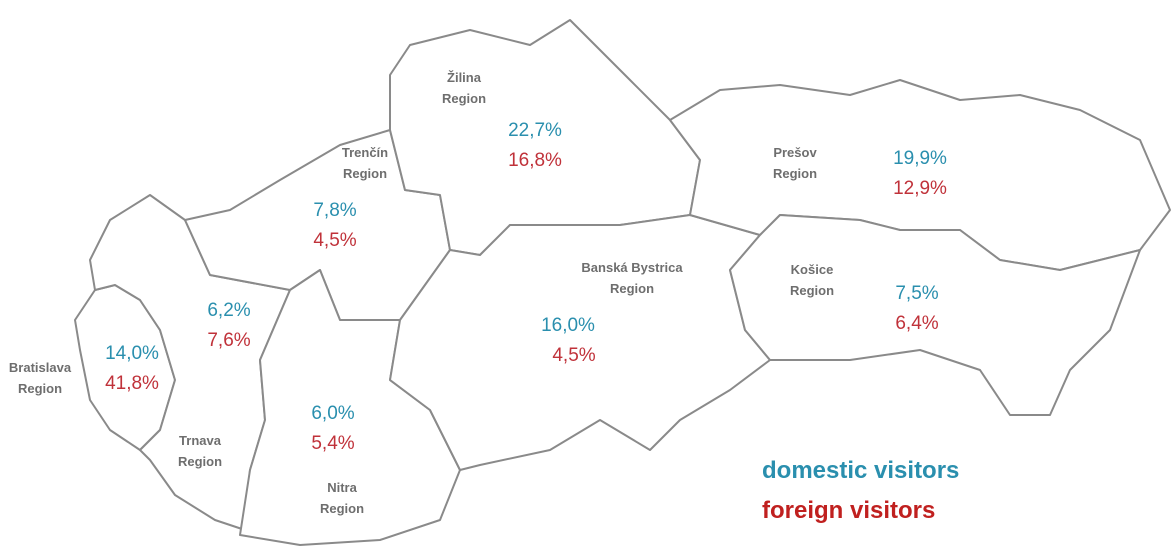 The height and width of the screenshot is (551, 1174). Describe the element at coordinates (228, 340) in the screenshot. I see `foreign-share: 7,6%` at that location.